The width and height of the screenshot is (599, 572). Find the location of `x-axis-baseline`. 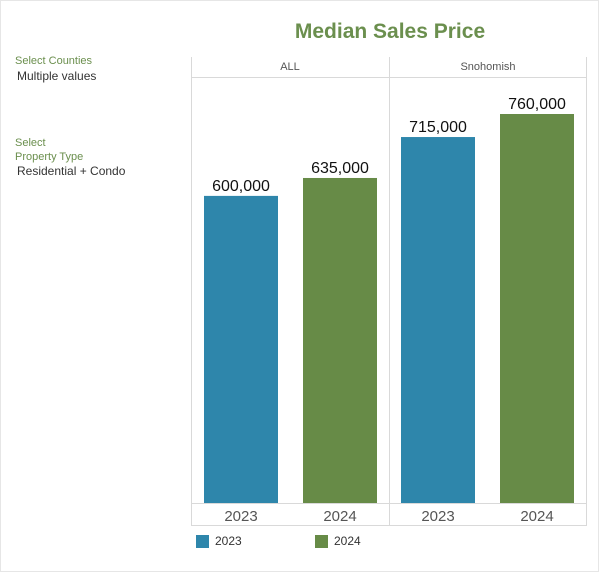

x-axis-baseline is located at coordinates (389, 503).